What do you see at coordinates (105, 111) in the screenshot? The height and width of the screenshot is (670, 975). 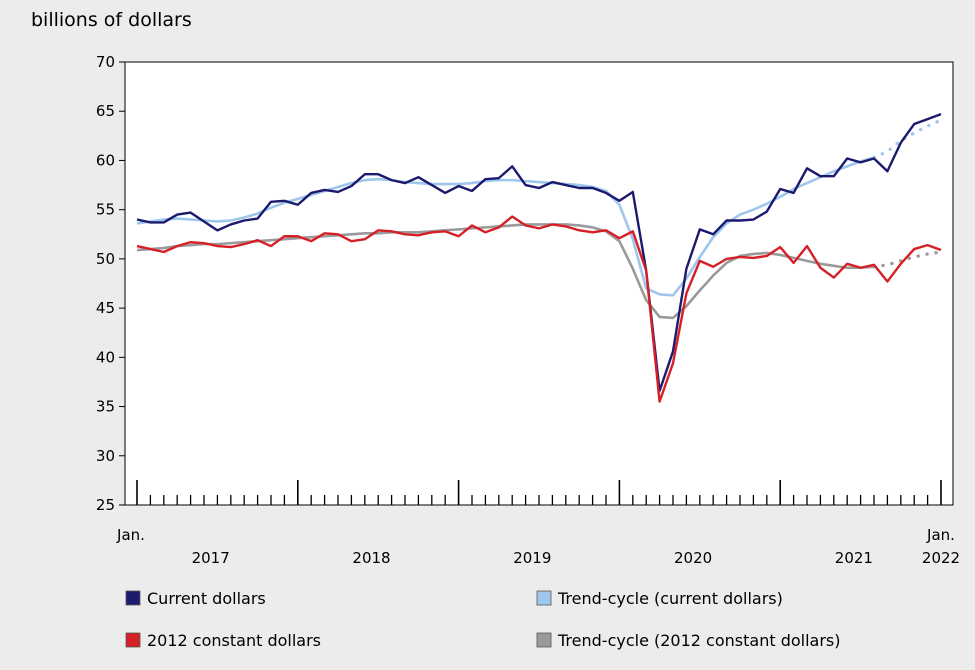 I see `y-tick-label: 65` at bounding box center [105, 111].